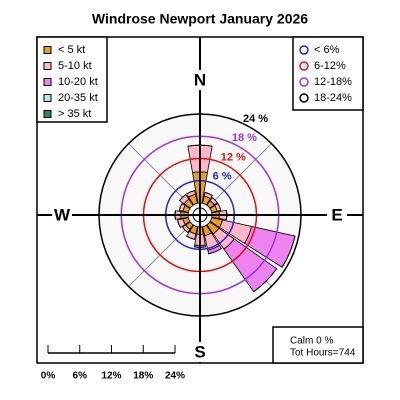 This screenshot has height=400, width=400. Describe the element at coordinates (222, 177) in the screenshot. I see `ring-label: 6 %` at that location.